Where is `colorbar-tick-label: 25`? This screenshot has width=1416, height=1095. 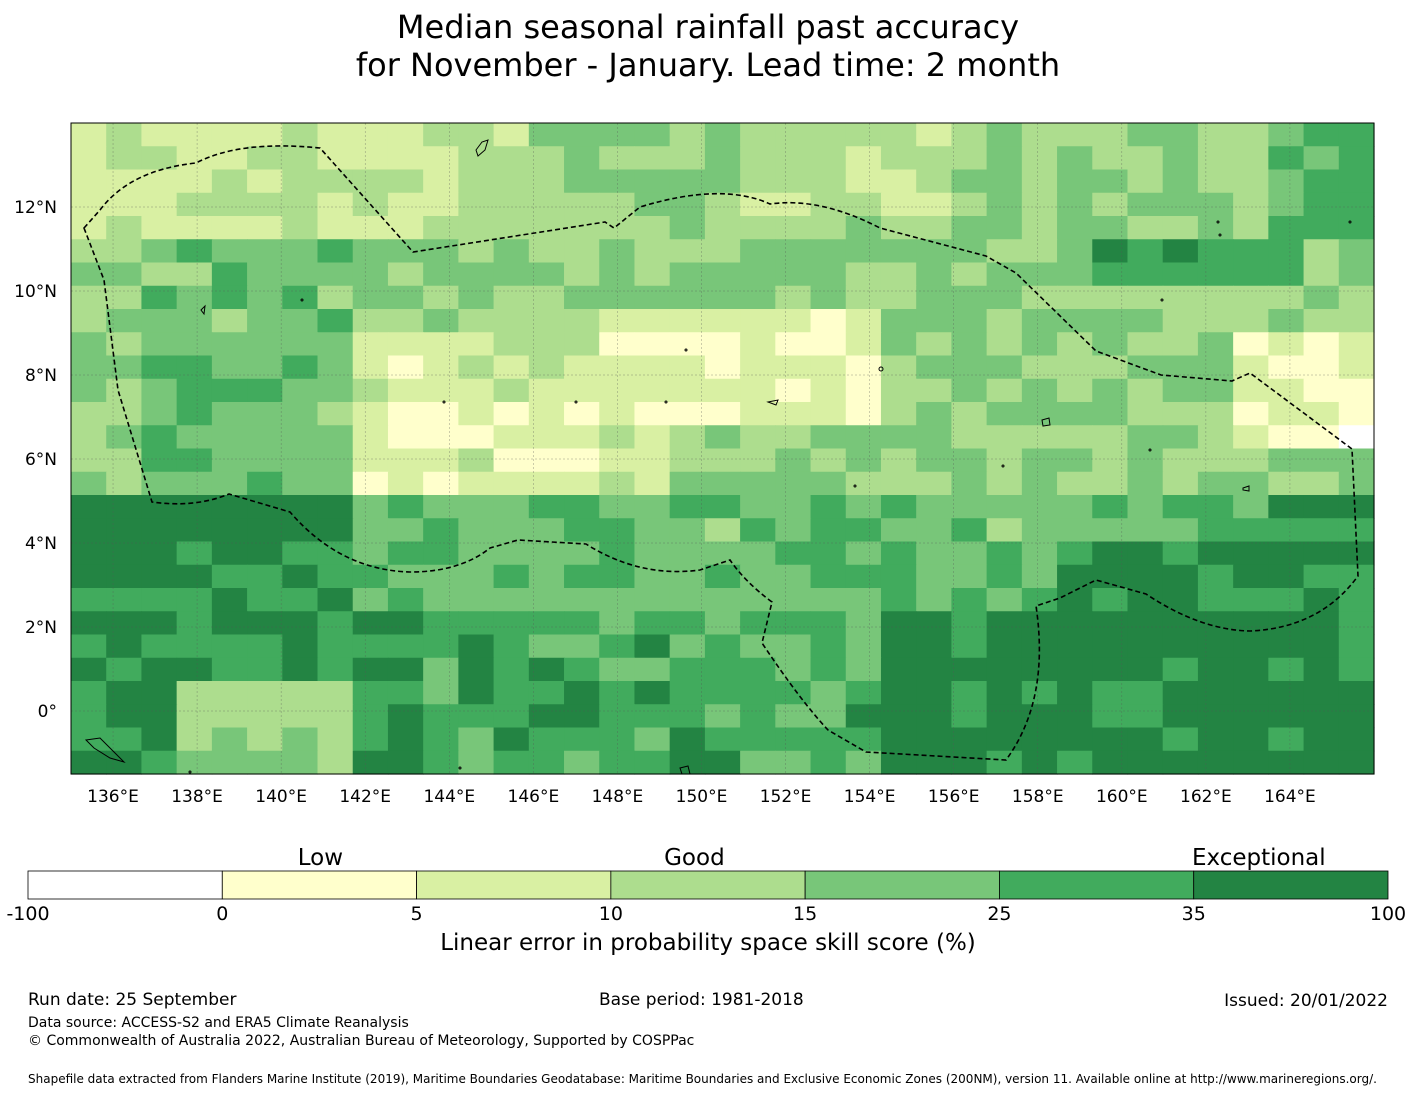
colorbar-tick-label: 25 is located at coordinates (999, 914).